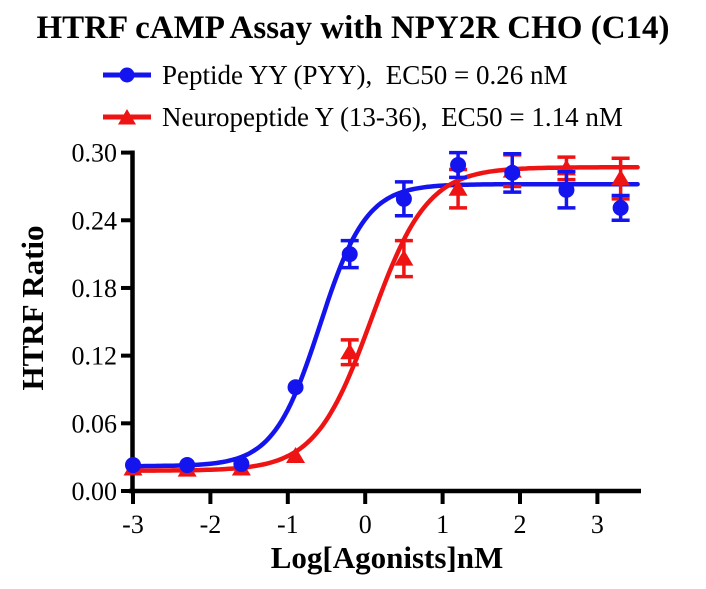  What do you see at coordinates (95, 423) in the screenshot?
I see `y-tick-label: 0.06` at bounding box center [95, 423].